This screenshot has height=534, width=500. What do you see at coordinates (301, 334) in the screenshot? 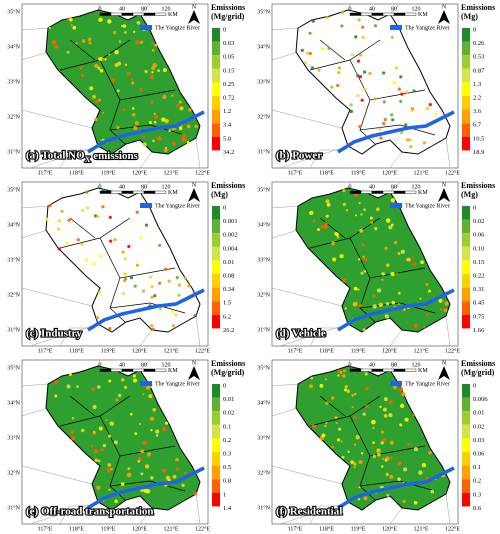
I see `panel-title: (d) Vehicle` at bounding box center [301, 334].